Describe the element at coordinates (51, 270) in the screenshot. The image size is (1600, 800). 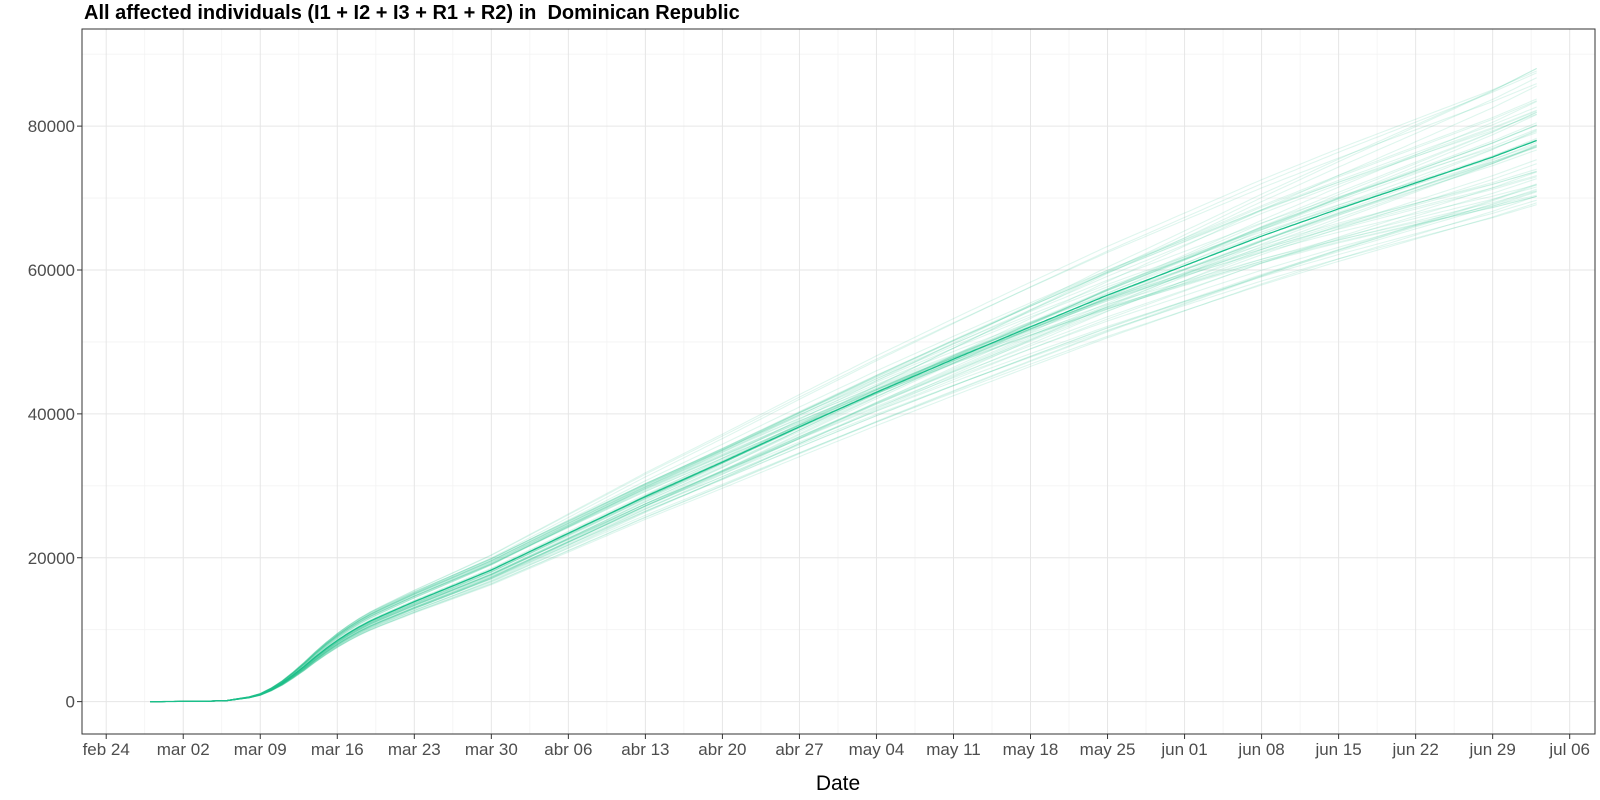
I see `y-tick-label: 60000` at that location.